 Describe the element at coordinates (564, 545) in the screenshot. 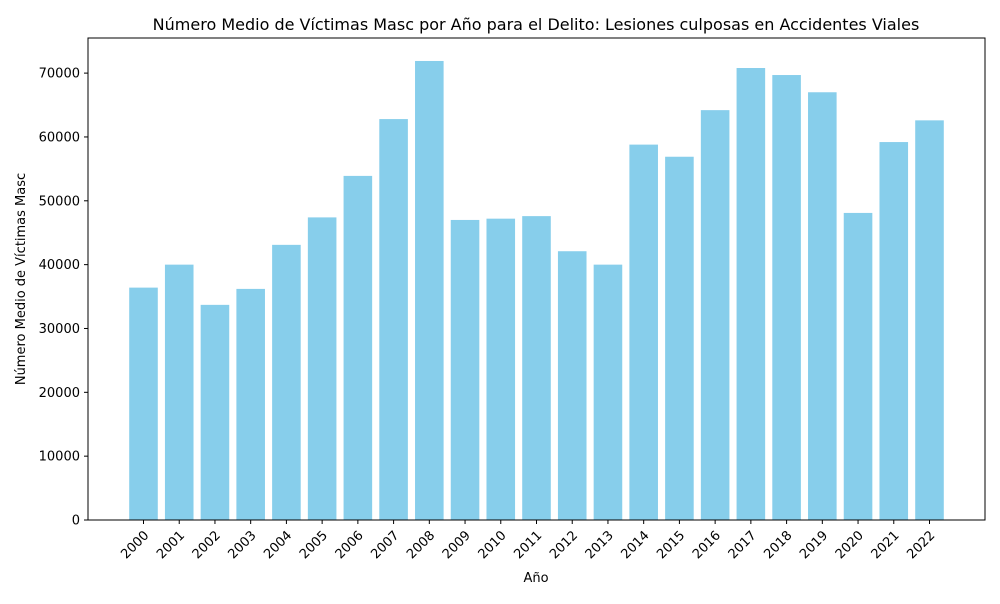

I see `x-tick-label: 2012` at that location.